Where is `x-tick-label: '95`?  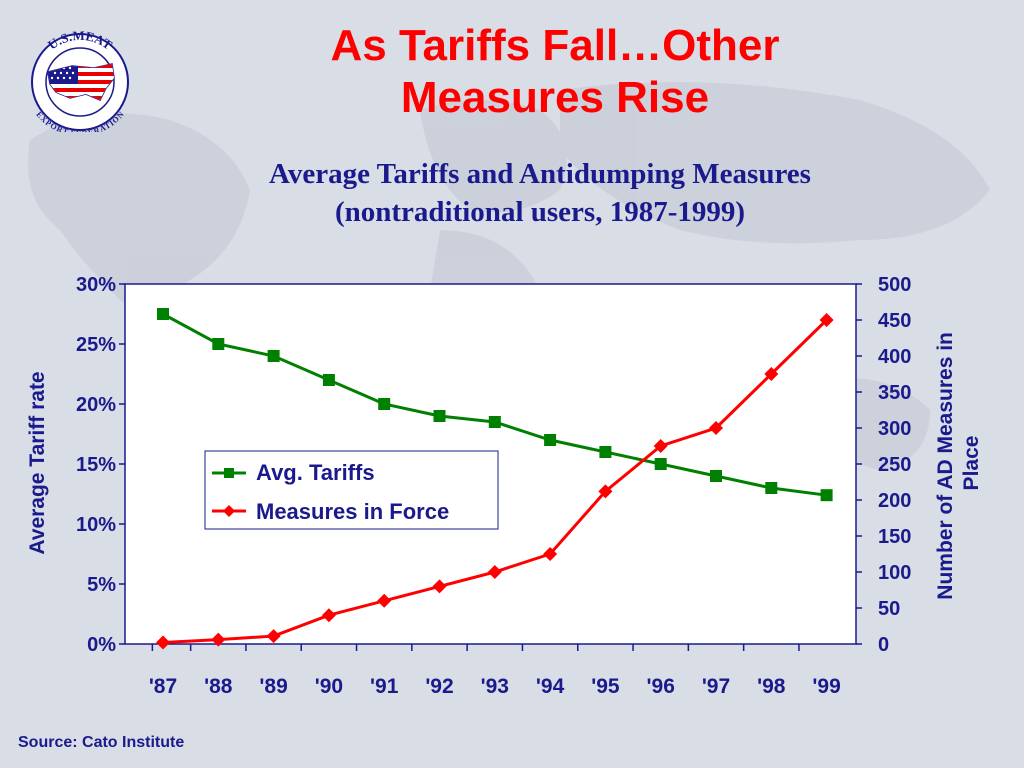 x-tick-label: '95 is located at coordinates (605, 686).